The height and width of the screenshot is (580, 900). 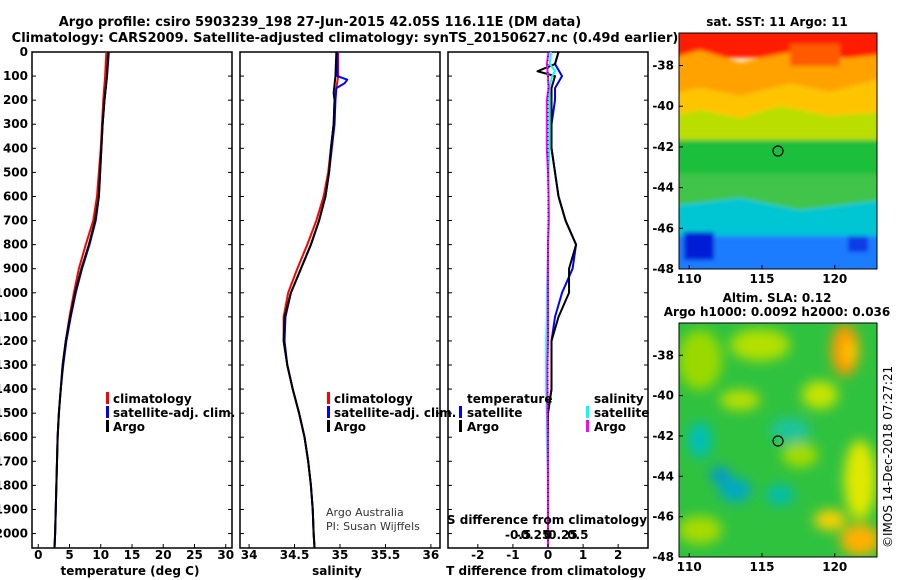 What do you see at coordinates (547, 520) in the screenshot?
I see `difference-s-label: S difference from climatology` at bounding box center [547, 520].